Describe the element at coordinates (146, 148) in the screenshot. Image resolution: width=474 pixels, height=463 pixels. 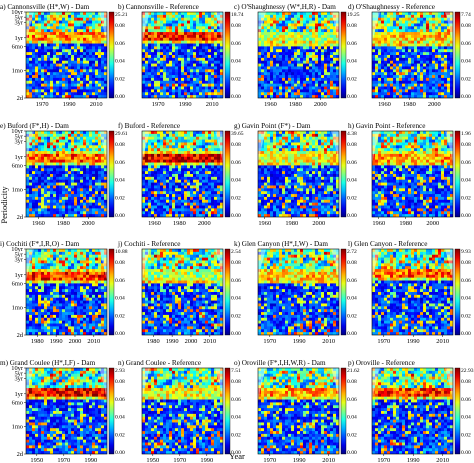
I see `coi-left` at that location.